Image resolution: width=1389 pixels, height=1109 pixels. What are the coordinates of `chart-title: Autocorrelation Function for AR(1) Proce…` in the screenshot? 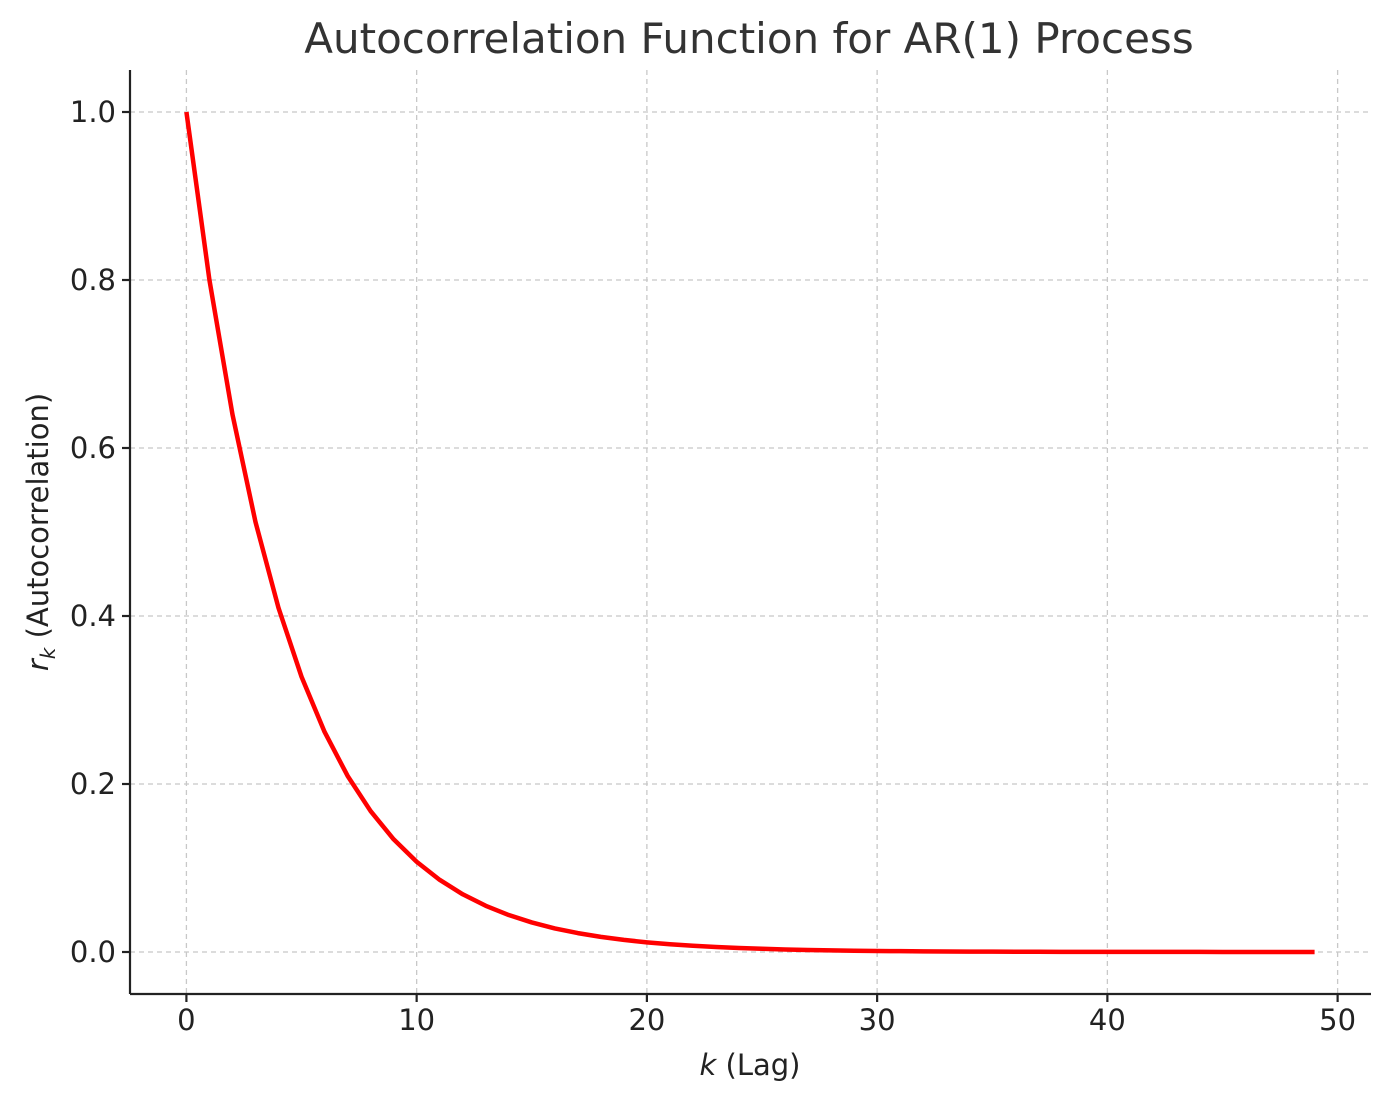 It's located at (748, 38).